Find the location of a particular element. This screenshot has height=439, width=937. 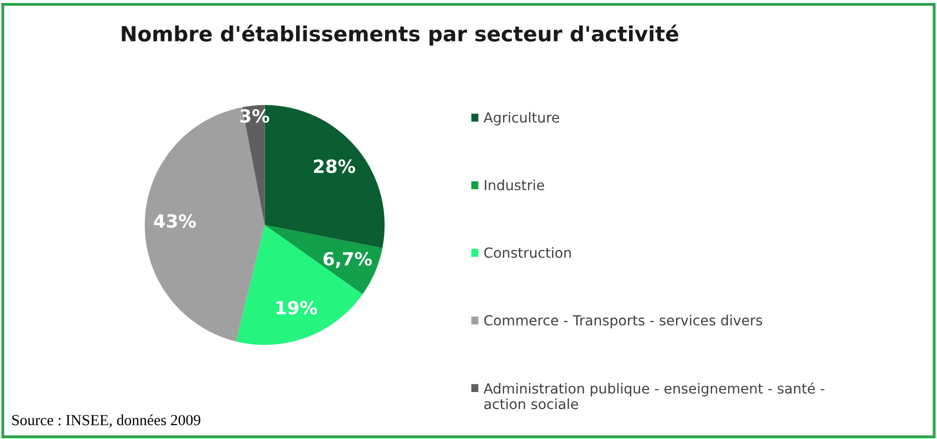

chart-title: Nombre d'établissements par secteur d'activité is located at coordinates (400, 35).